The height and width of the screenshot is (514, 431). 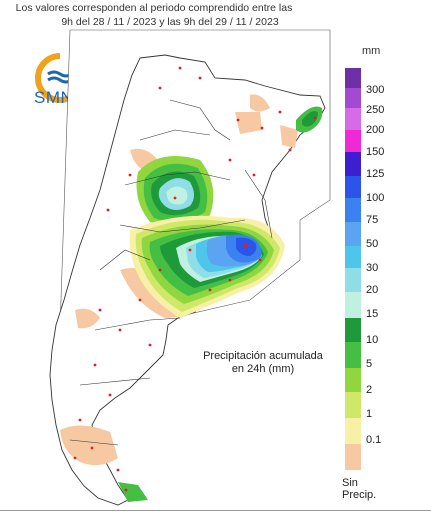 I want to click on legend-label: 150, so click(x=375, y=152).